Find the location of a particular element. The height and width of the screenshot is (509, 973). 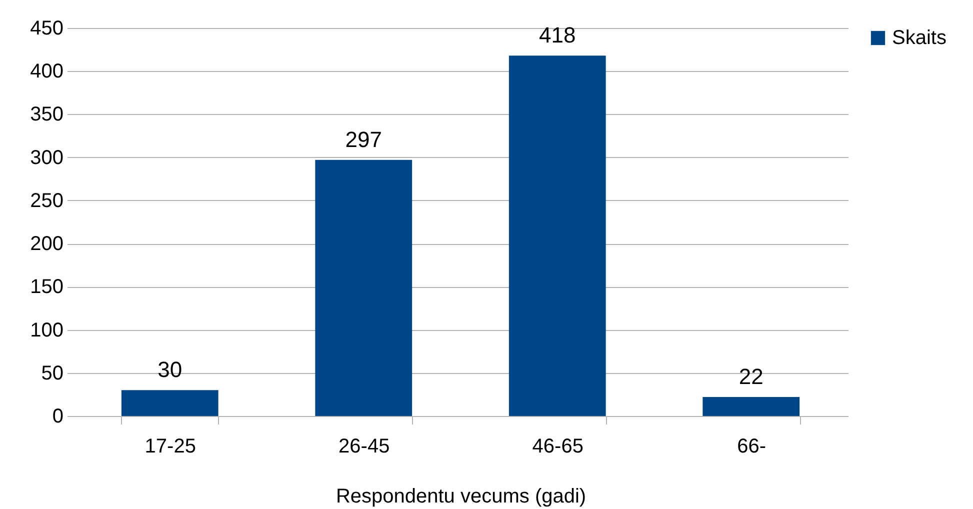

y-tick-label: 150 is located at coordinates (47, 287).